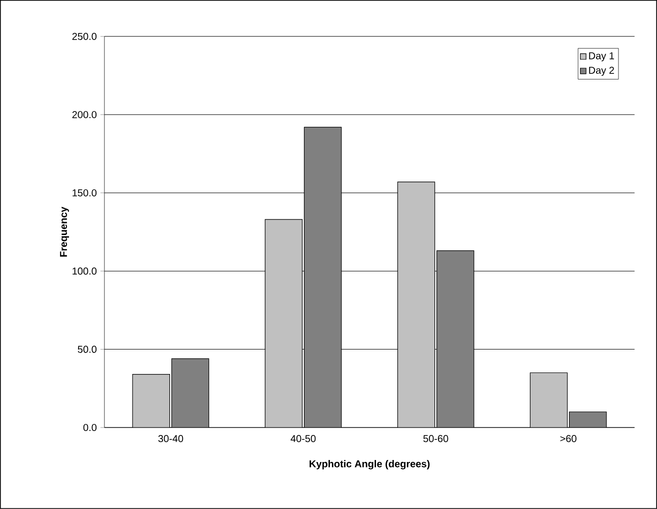 Image resolution: width=657 pixels, height=509 pixels. I want to click on y-tick-label: 200.0, so click(84, 114).